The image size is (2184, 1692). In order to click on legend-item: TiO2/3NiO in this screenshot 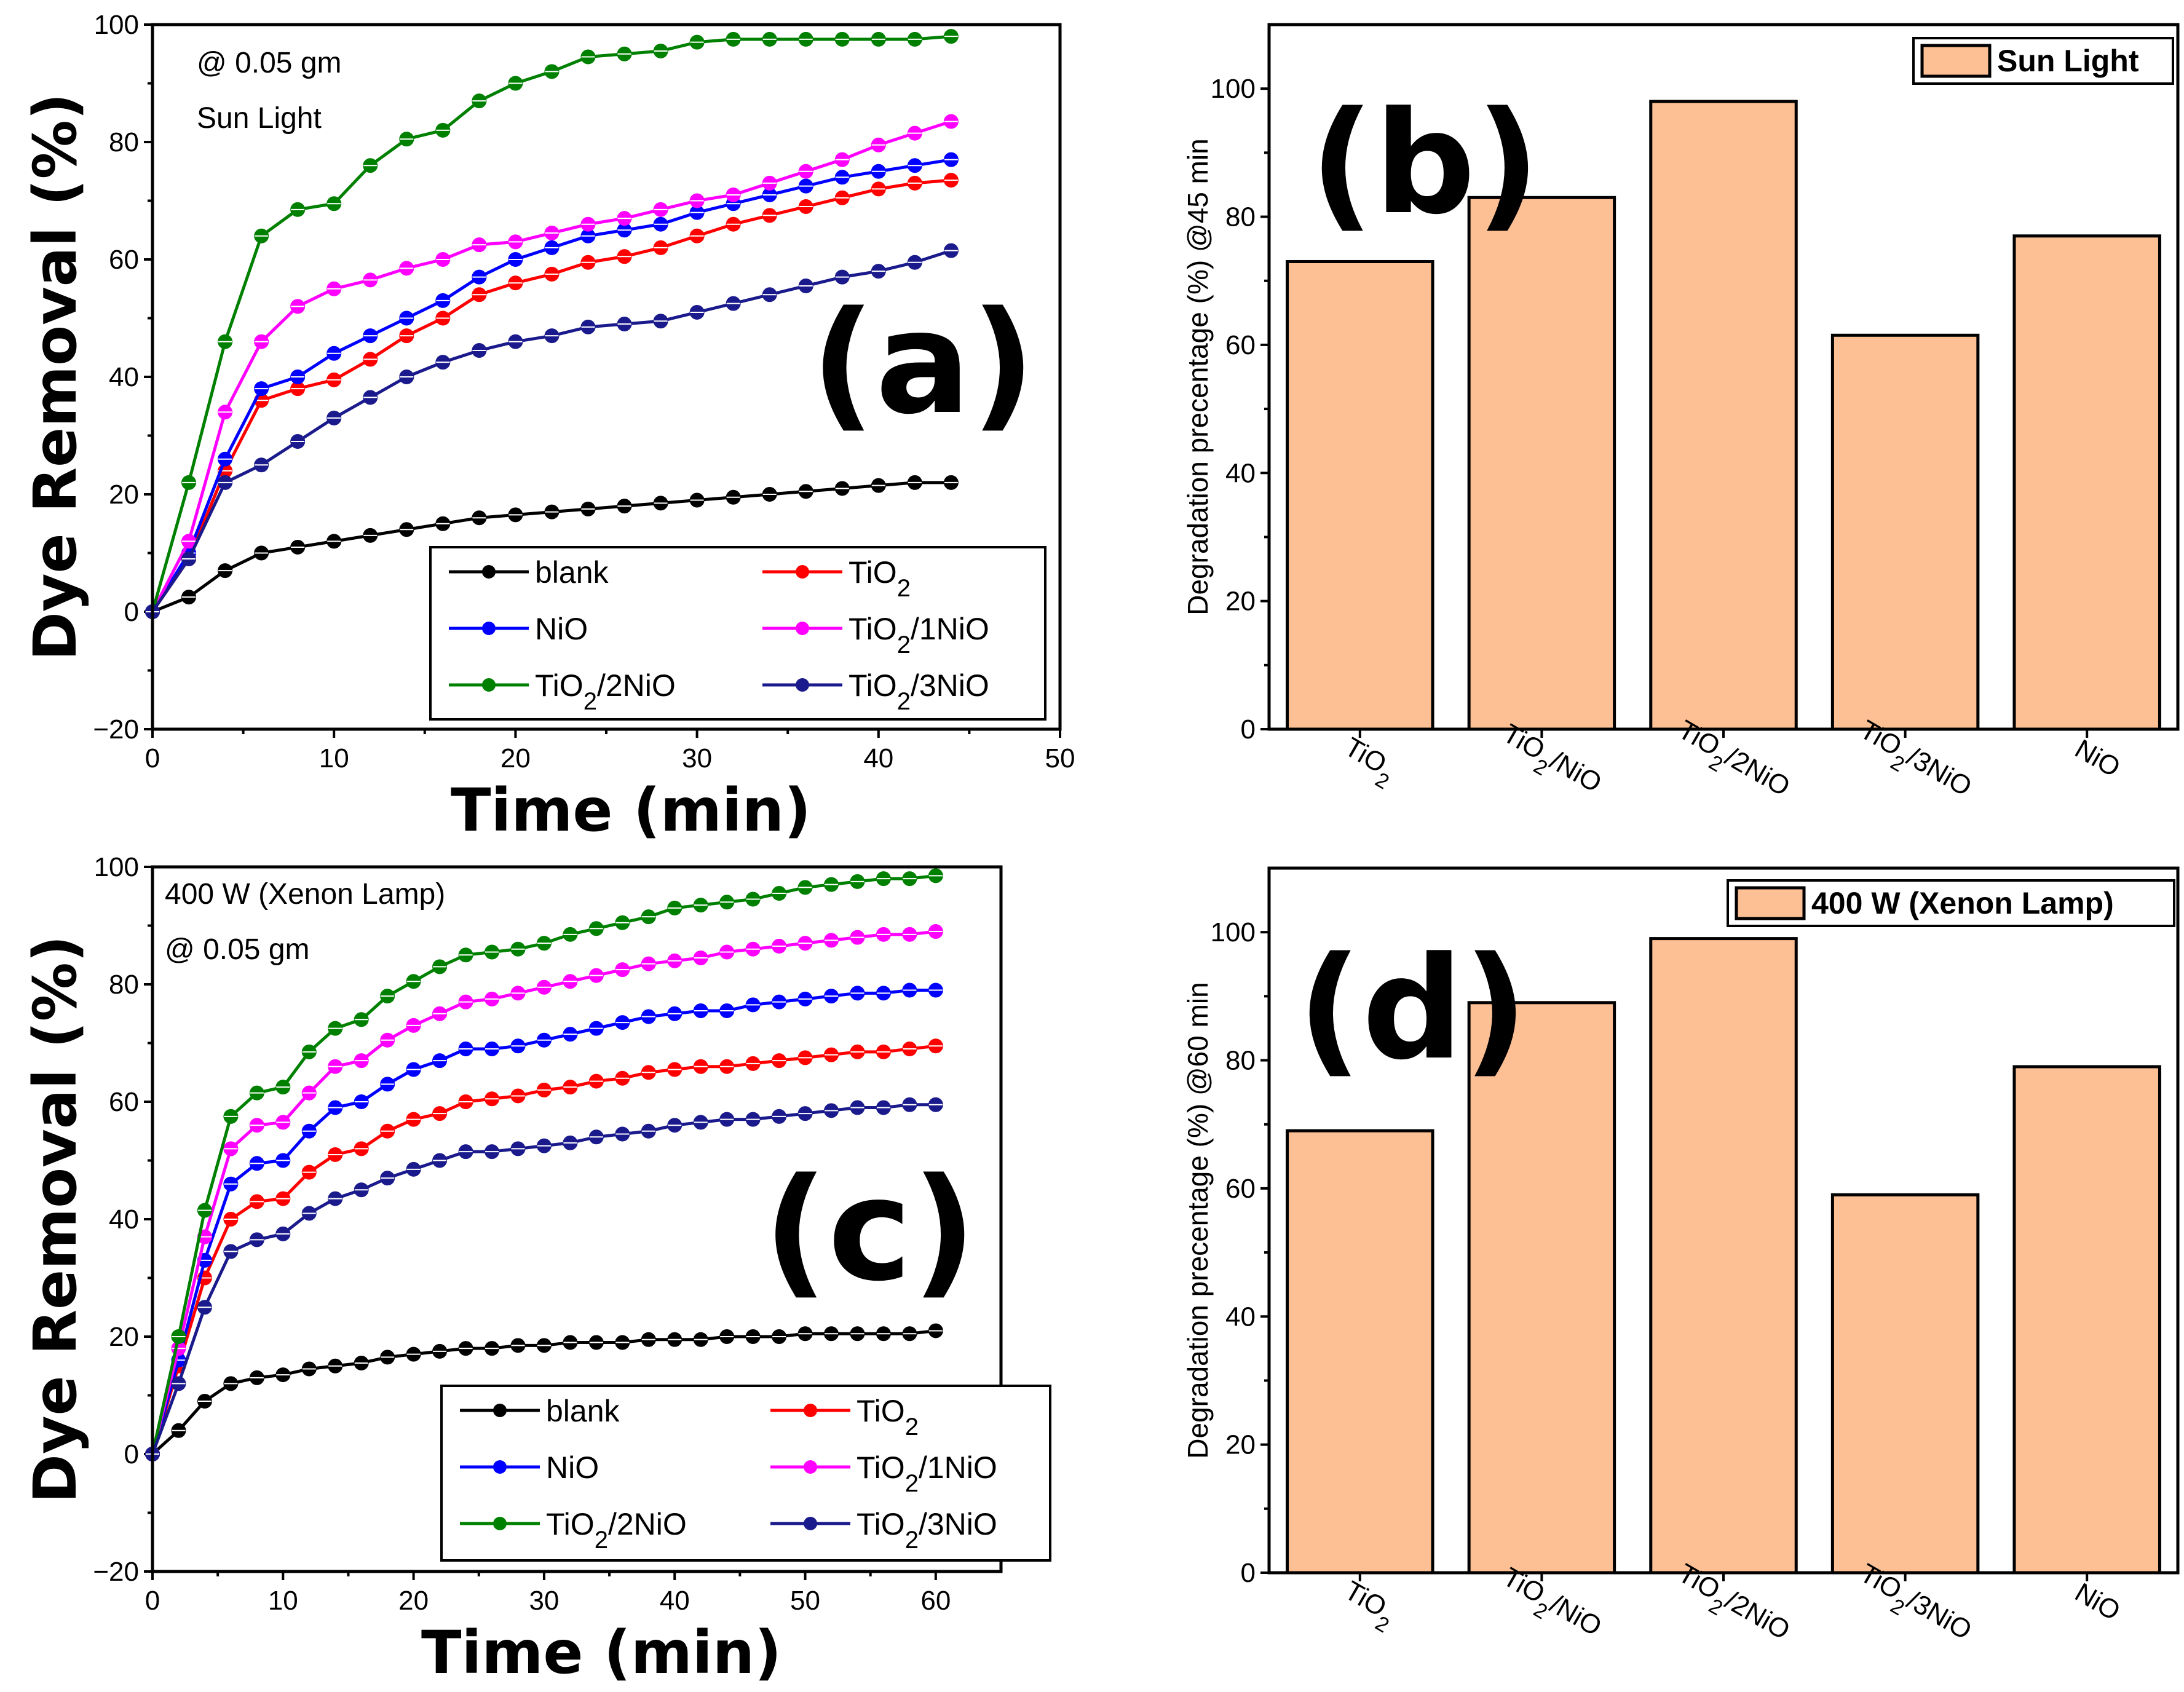, I will do `click(876, 691)`.